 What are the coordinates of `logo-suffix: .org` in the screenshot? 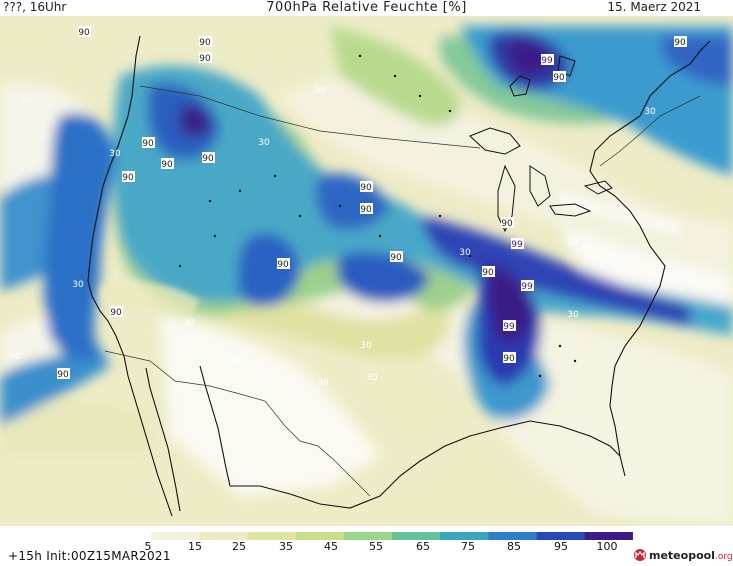 It's located at (723, 557).